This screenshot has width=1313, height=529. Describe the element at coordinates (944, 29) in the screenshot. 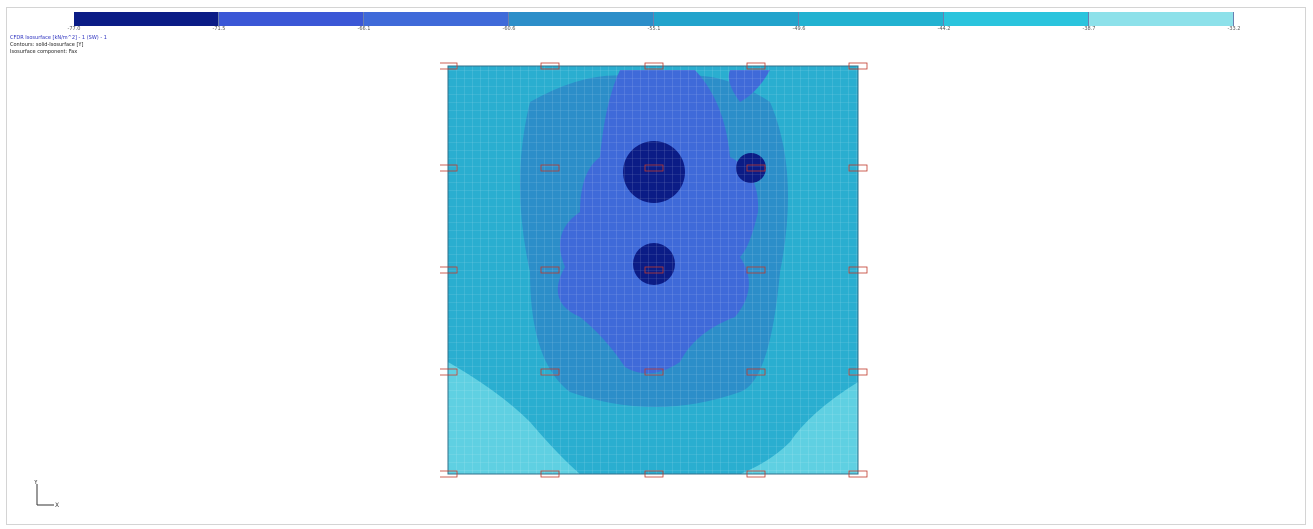

I see `colorbar-tick-label: -44.2` at that location.